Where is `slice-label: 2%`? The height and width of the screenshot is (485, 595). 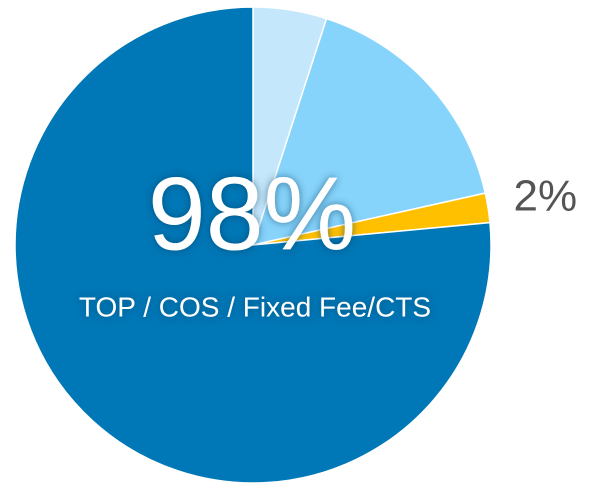
slice-label: 2% is located at coordinates (546, 195).